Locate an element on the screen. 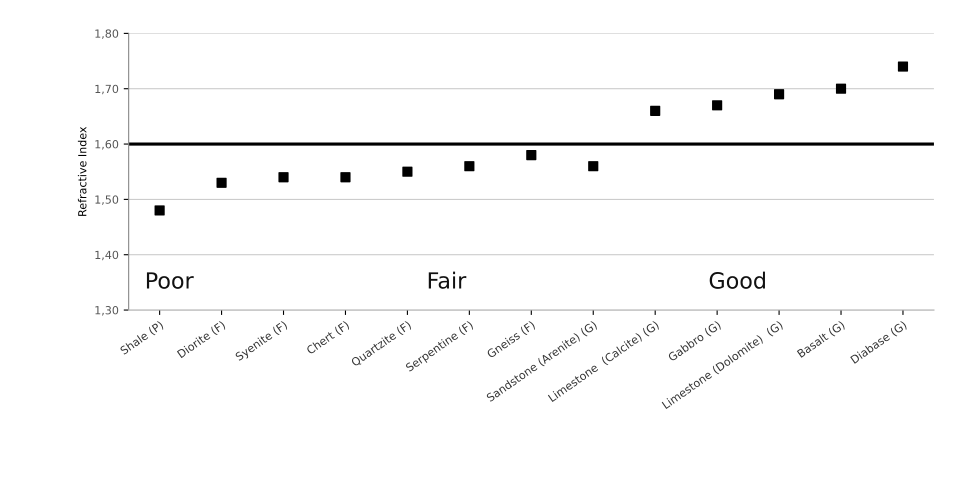  y-tick-label: 1,50 is located at coordinates (106, 200).